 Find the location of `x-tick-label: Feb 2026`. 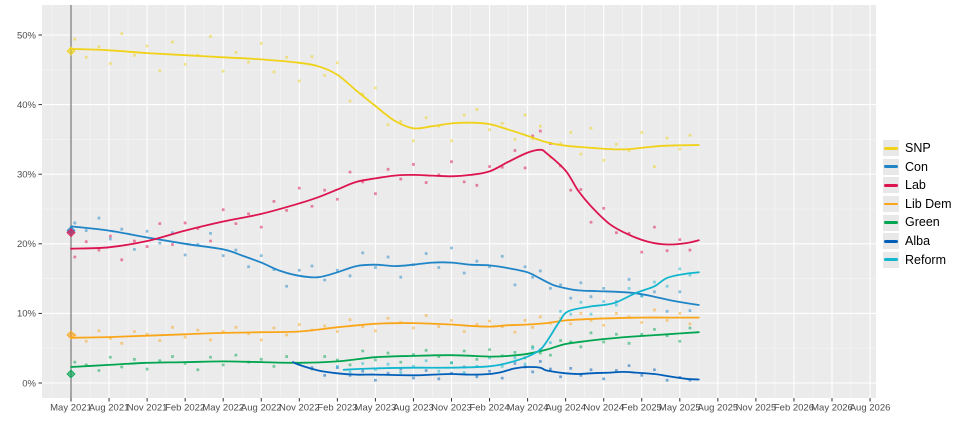

x-tick-label: Feb 2026 is located at coordinates (794, 408).